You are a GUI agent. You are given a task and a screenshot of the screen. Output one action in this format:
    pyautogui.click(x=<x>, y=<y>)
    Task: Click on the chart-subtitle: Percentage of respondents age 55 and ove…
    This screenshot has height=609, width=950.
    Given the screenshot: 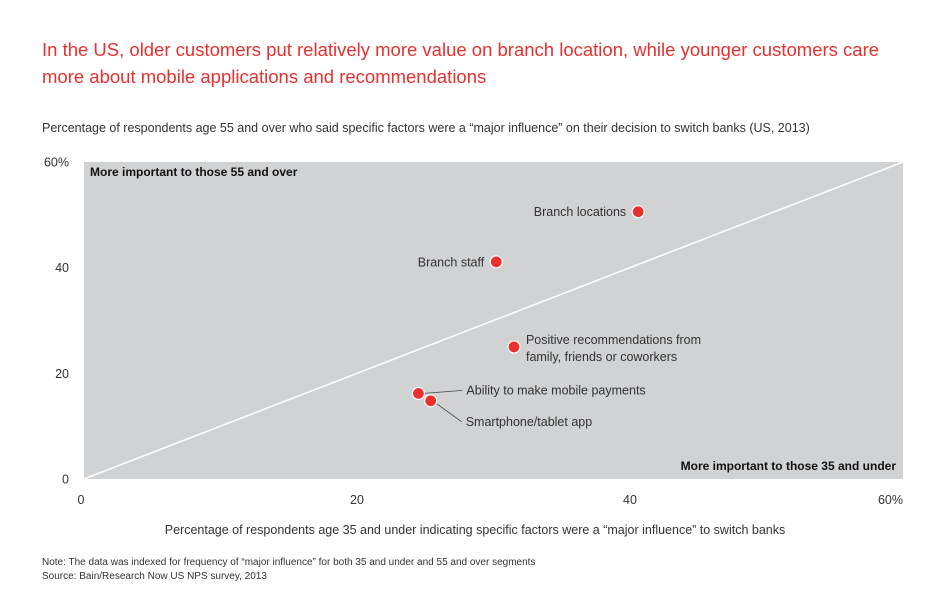 What is the action you would take?
    pyautogui.click(x=426, y=128)
    